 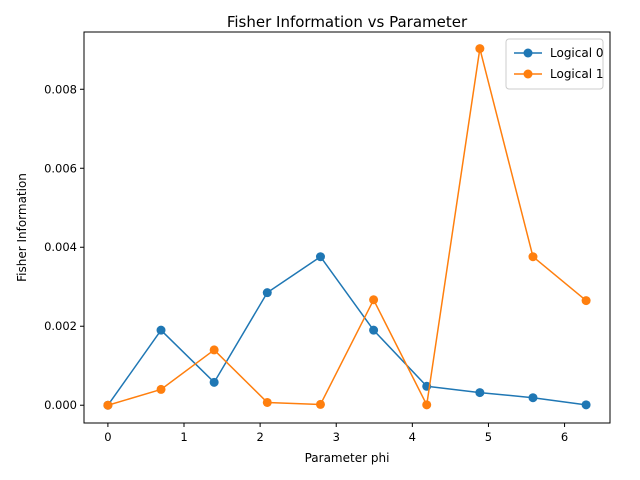 What do you see at coordinates (60, 168) in the screenshot?
I see `y-tick-label: 0.006` at bounding box center [60, 168].